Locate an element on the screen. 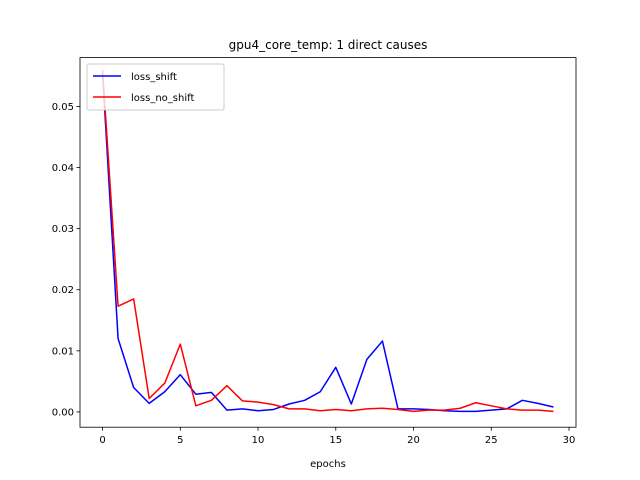 The height and width of the screenshot is (480, 640). y-tick-label-0.04: 0.04 is located at coordinates (63, 168).